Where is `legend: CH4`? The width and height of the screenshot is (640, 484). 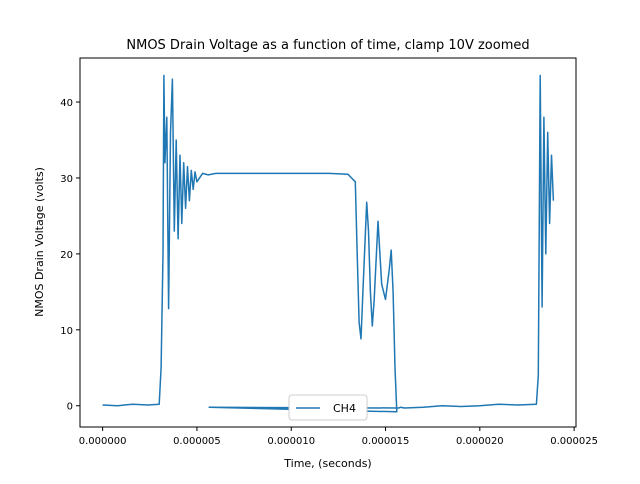 legend: CH4 is located at coordinates (328, 407).